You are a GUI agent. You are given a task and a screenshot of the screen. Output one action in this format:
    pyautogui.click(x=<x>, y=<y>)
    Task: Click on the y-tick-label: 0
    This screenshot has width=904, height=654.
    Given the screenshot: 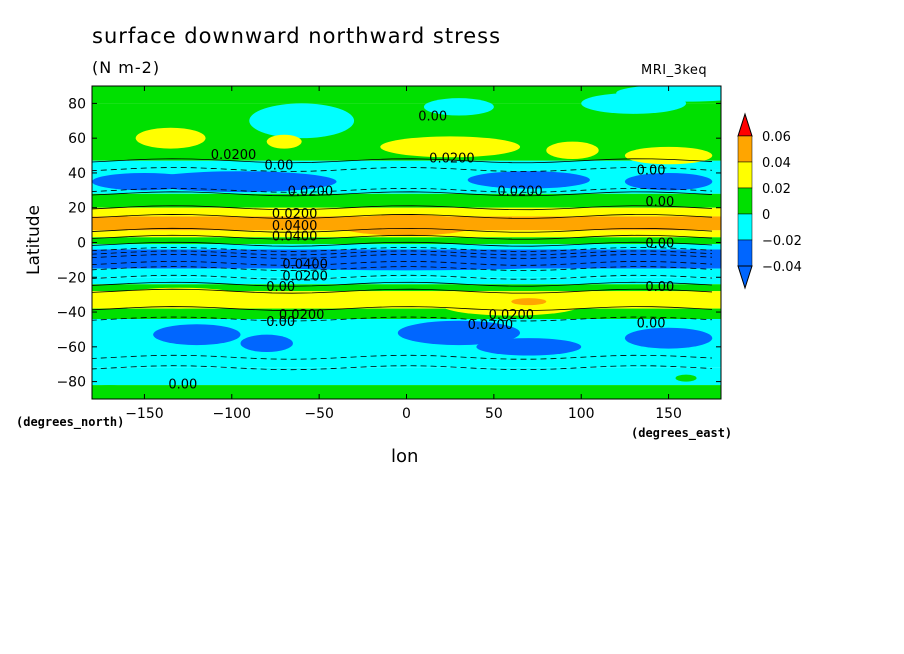 What is the action you would take?
    pyautogui.click(x=81, y=244)
    